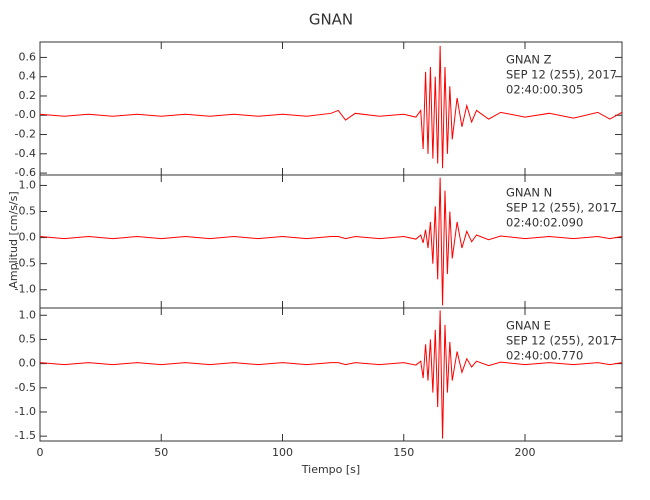 The height and width of the screenshot is (500, 650). I want to click on y-tick-label: -0.0, so click(25, 114).